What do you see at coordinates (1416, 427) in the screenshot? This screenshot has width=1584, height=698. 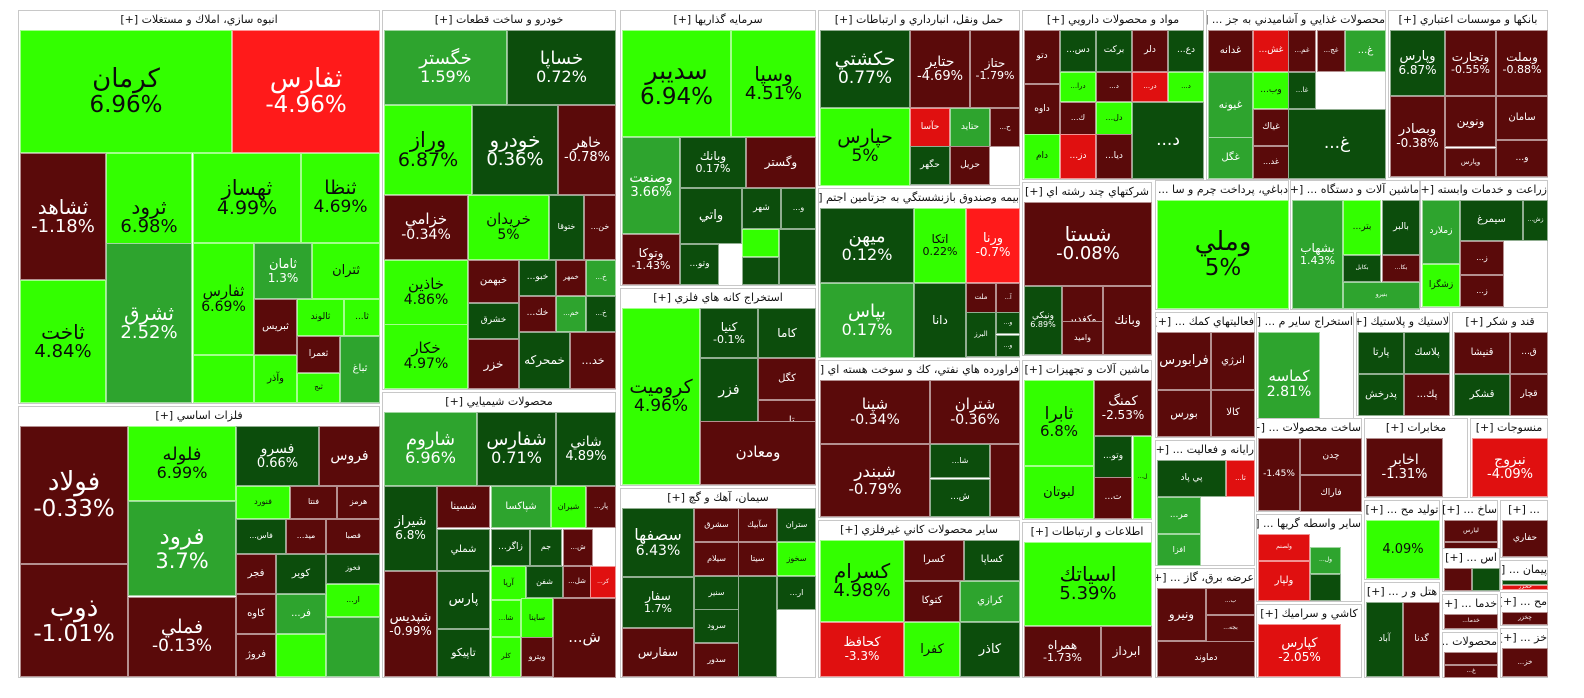 I see `sector-title: مخابرات [+]` at bounding box center [1416, 427].